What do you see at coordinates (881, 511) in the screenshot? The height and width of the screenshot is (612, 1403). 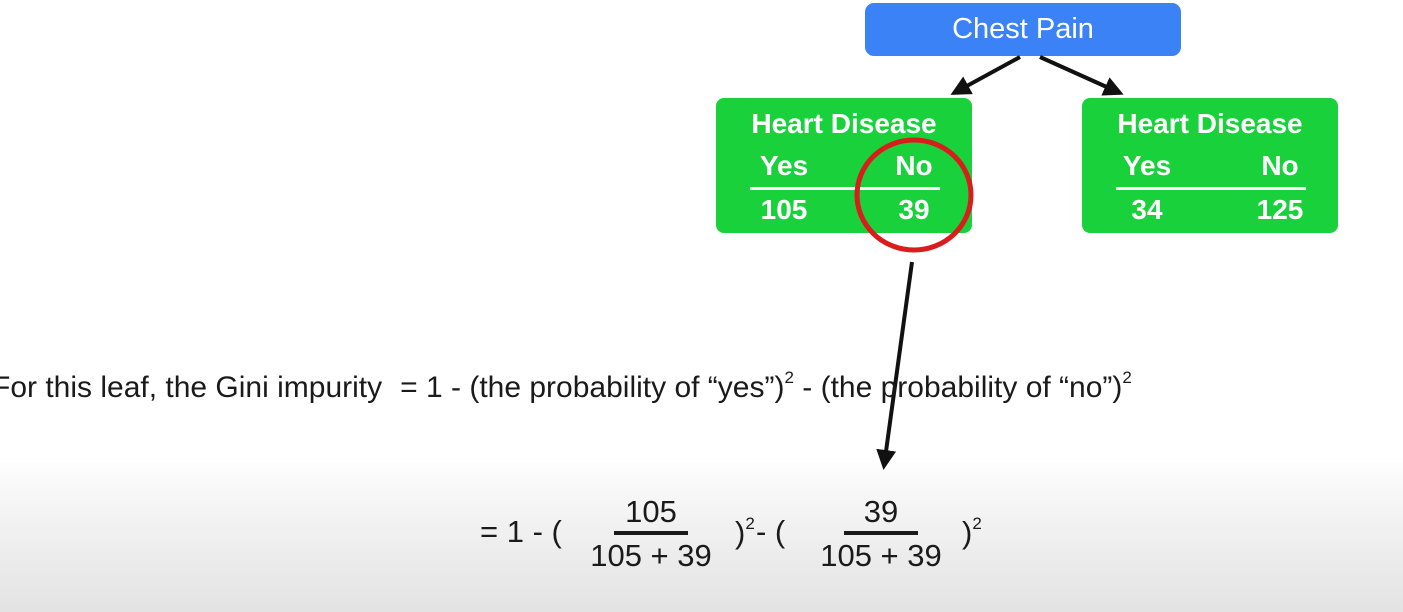 I see `fraction-no-numerator: 39` at bounding box center [881, 511].